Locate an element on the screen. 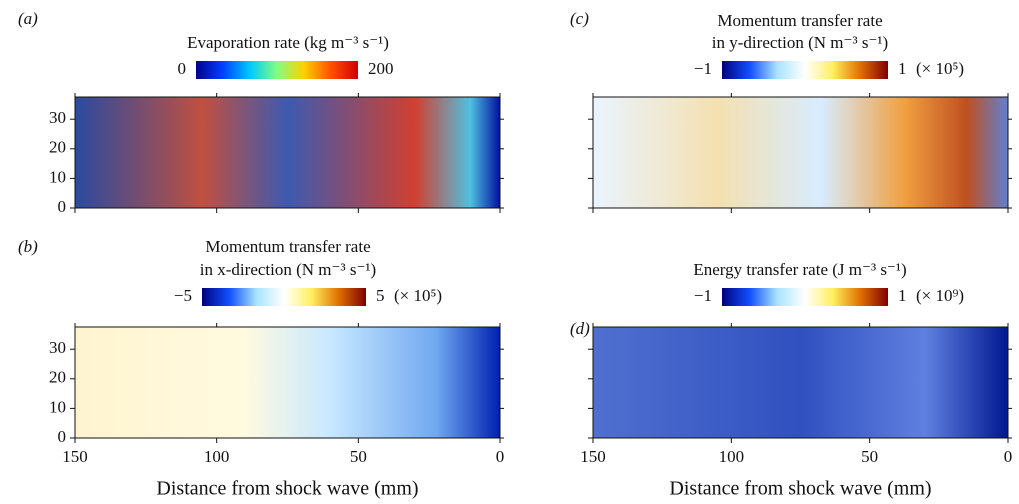 The width and height of the screenshot is (1019, 504). panel-title: in x-direction (N m⁻³ s⁻¹) is located at coordinates (288, 269).